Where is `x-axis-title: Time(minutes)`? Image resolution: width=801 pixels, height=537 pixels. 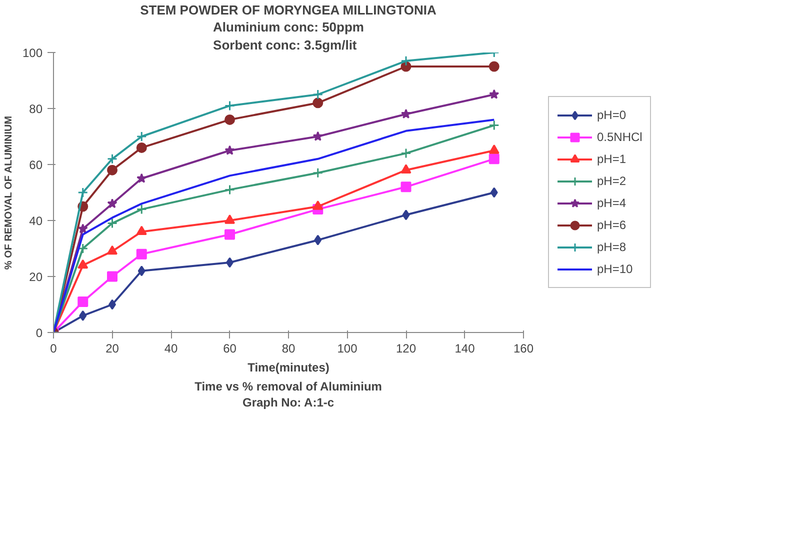 x-axis-title: Time(minutes) is located at coordinates (289, 367).